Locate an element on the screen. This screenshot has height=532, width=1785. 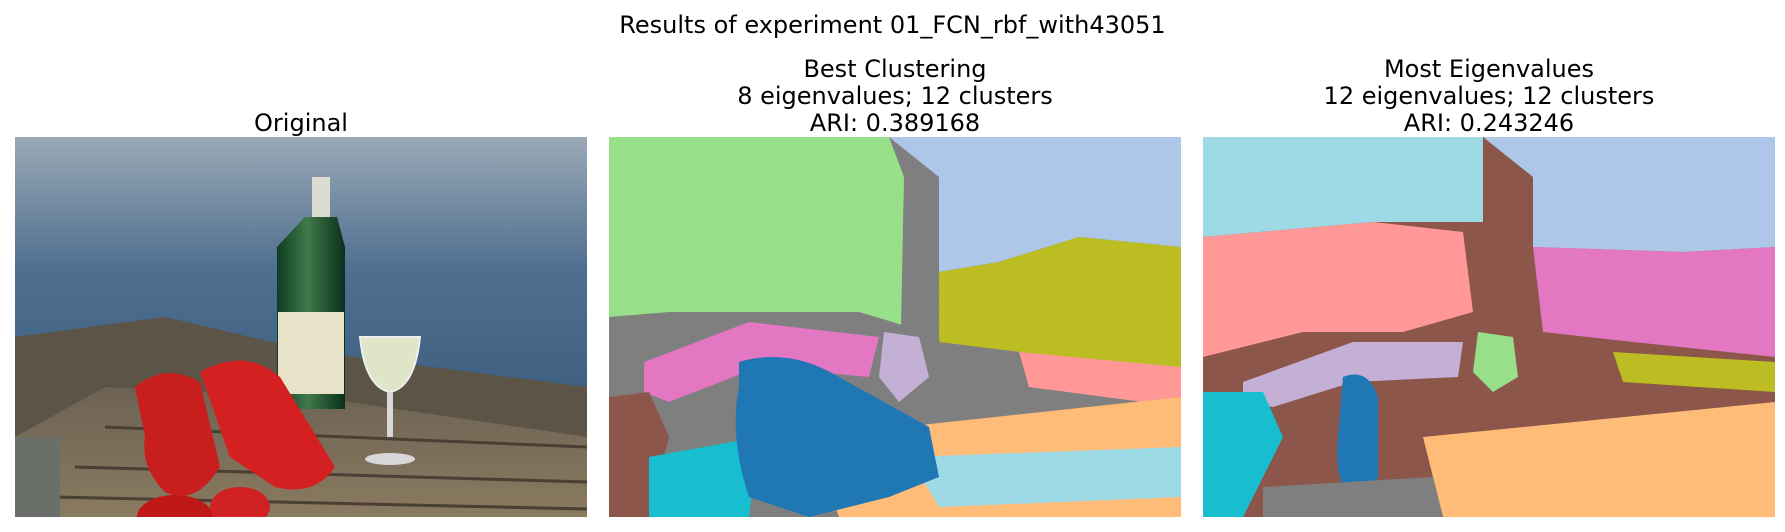
wine-glass is located at coordinates (390, 365).